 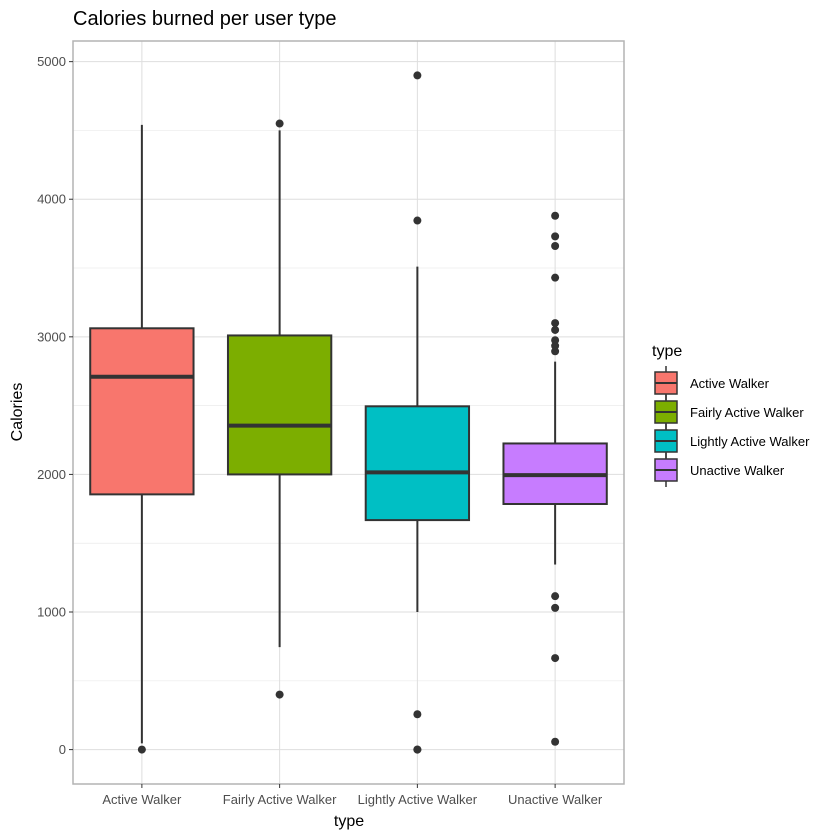 What do you see at coordinates (17, 412) in the screenshot?
I see `y-axis-title: Calories` at bounding box center [17, 412].